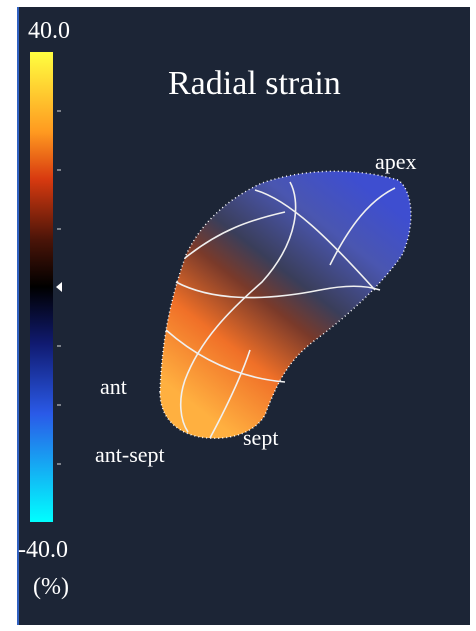  I want to click on colorbar-max: 40.0, so click(49, 31).